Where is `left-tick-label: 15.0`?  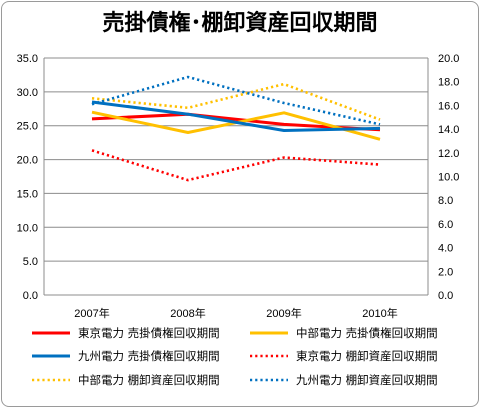 left-tick-label: 15.0 is located at coordinates (27, 194).